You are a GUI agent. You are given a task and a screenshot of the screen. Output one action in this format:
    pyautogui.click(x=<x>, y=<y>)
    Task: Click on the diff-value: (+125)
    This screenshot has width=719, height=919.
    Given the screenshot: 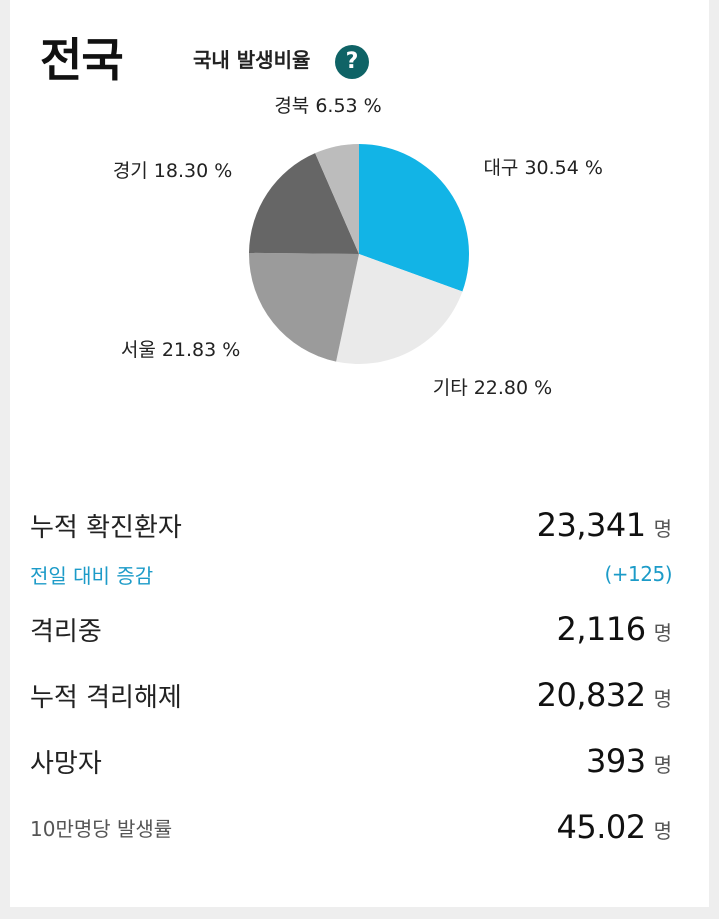 What is the action you would take?
    pyautogui.click(x=638, y=574)
    